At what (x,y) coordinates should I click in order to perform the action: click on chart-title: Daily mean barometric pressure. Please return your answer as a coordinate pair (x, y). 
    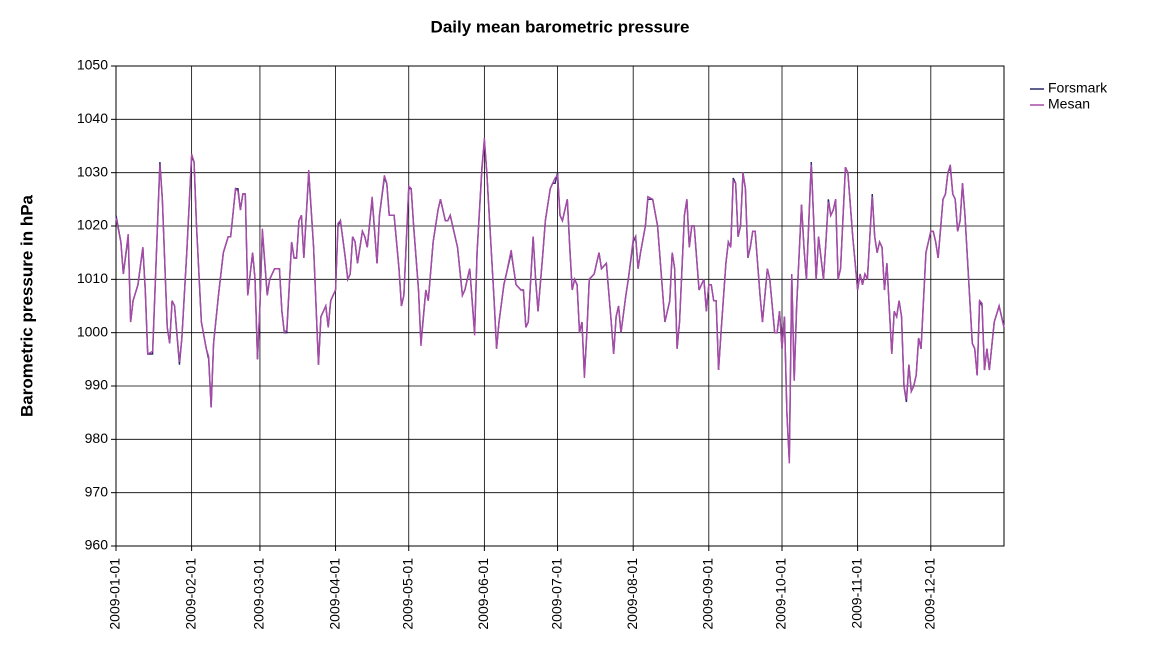
    Looking at the image, I should click on (560, 26).